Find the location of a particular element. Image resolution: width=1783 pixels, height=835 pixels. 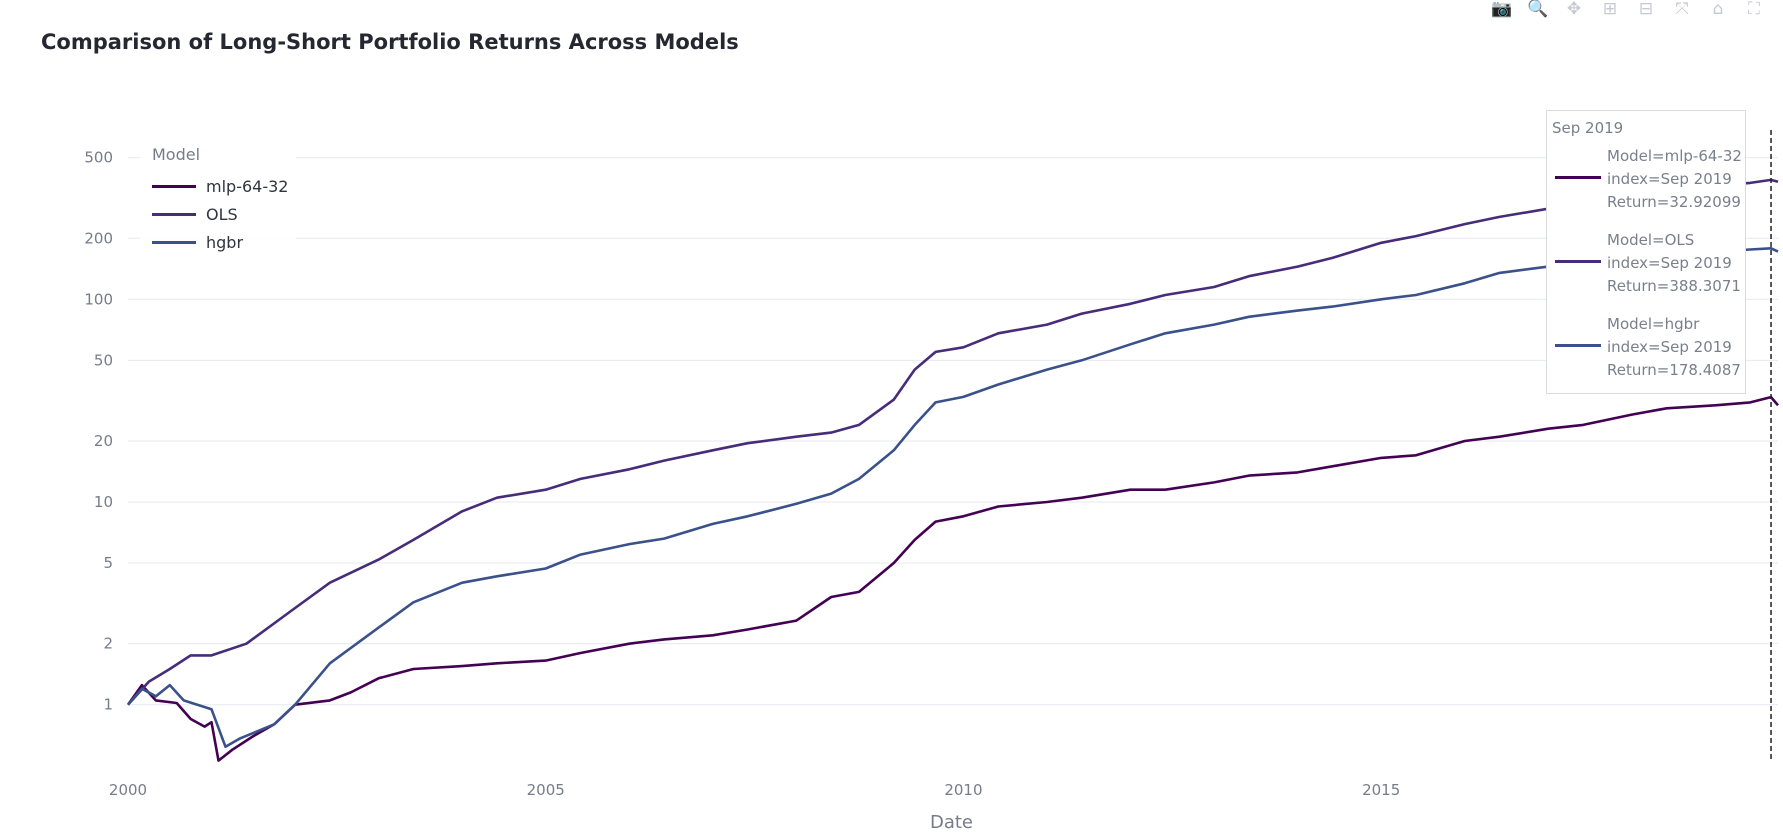

legend-swatch-mlp is located at coordinates (174, 186).